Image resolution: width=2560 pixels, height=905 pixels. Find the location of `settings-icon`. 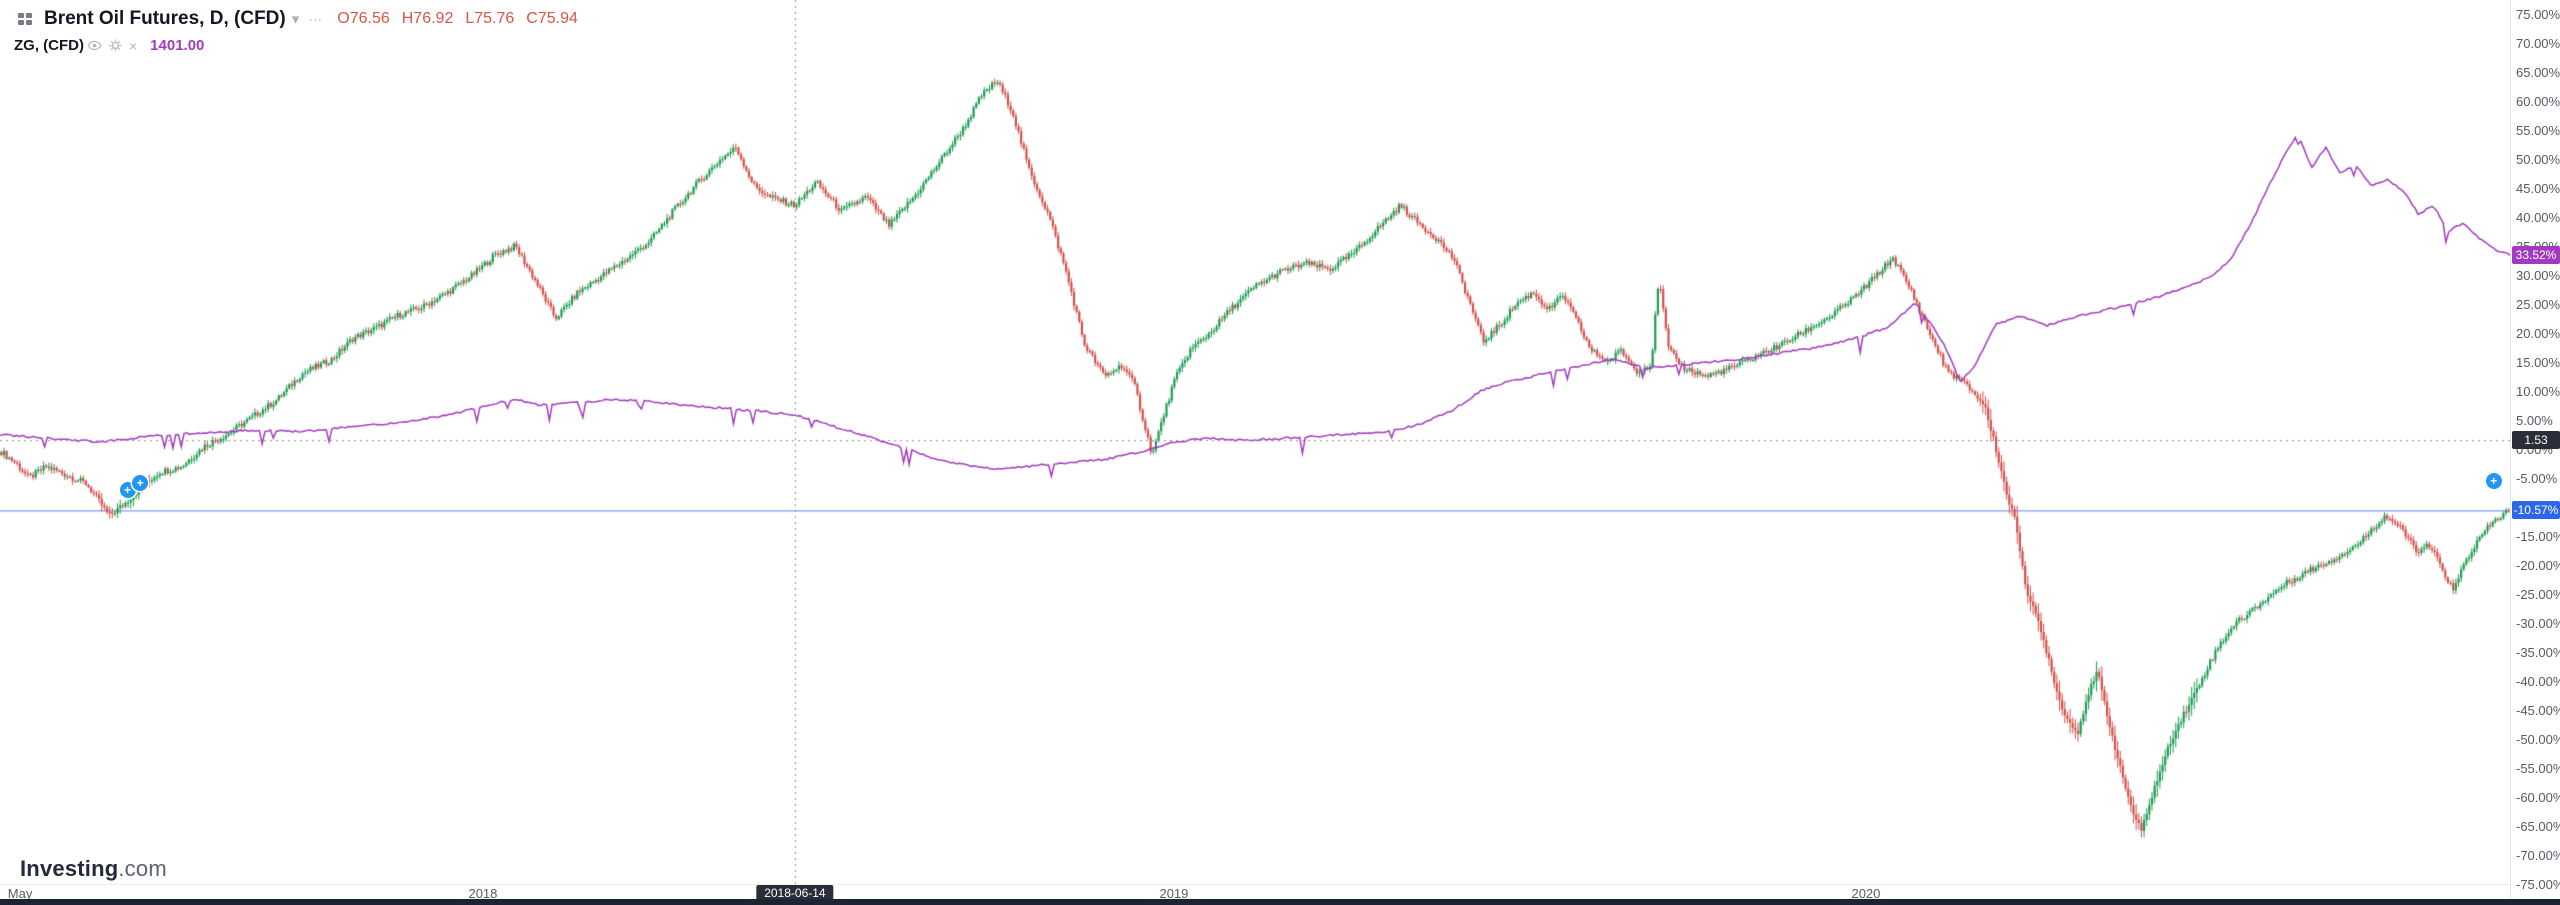

settings-icon is located at coordinates (115, 45).